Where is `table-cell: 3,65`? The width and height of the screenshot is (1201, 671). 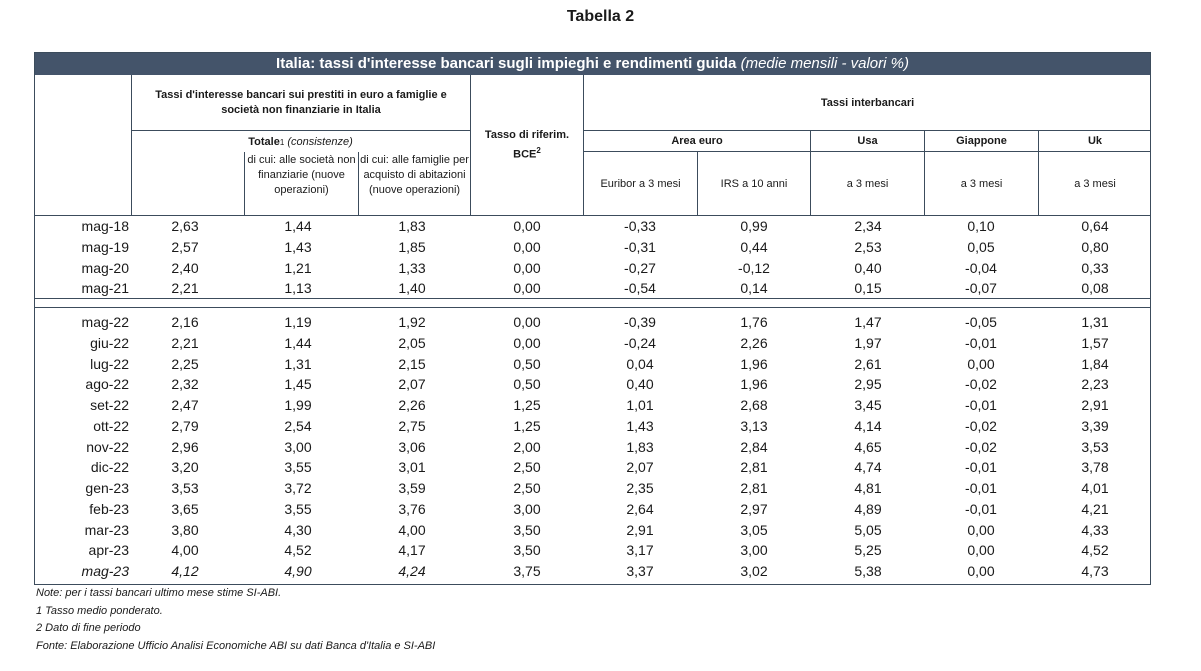
table-cell: 3,65 is located at coordinates (185, 508).